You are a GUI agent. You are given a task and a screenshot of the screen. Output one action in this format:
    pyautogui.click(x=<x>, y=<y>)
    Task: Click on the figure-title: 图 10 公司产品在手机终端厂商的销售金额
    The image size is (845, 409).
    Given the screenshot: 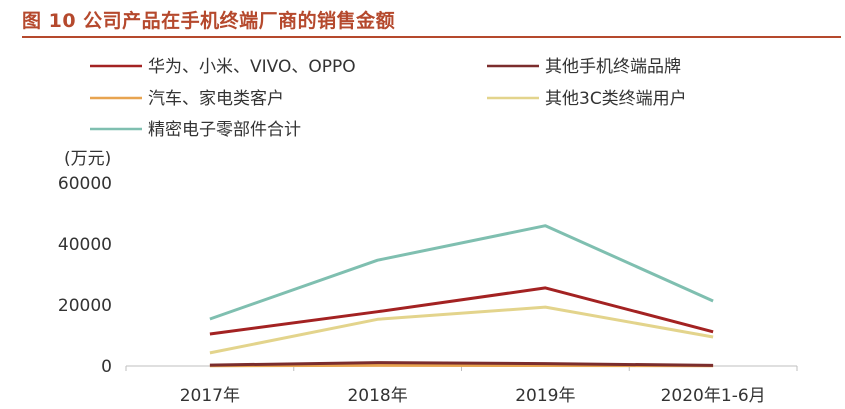 What is the action you would take?
    pyautogui.click(x=209, y=21)
    